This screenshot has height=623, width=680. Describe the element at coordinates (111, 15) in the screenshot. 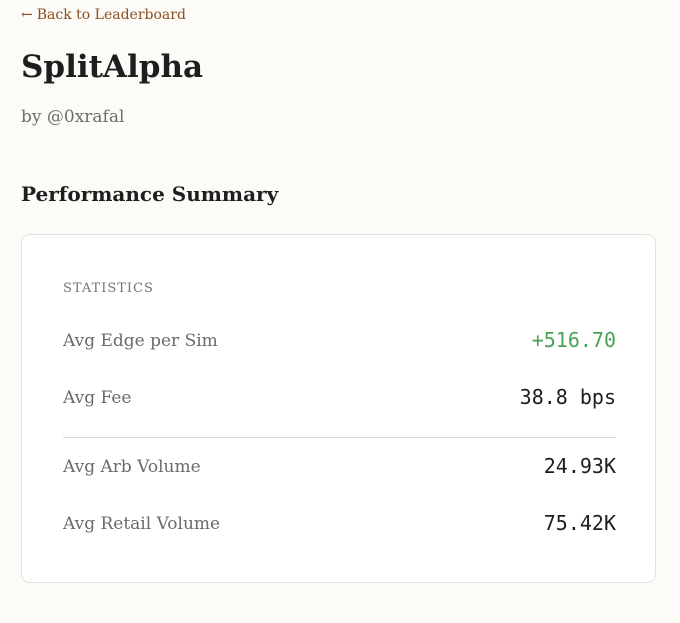

I see `back-link-label: Back to Leaderboard` at that location.